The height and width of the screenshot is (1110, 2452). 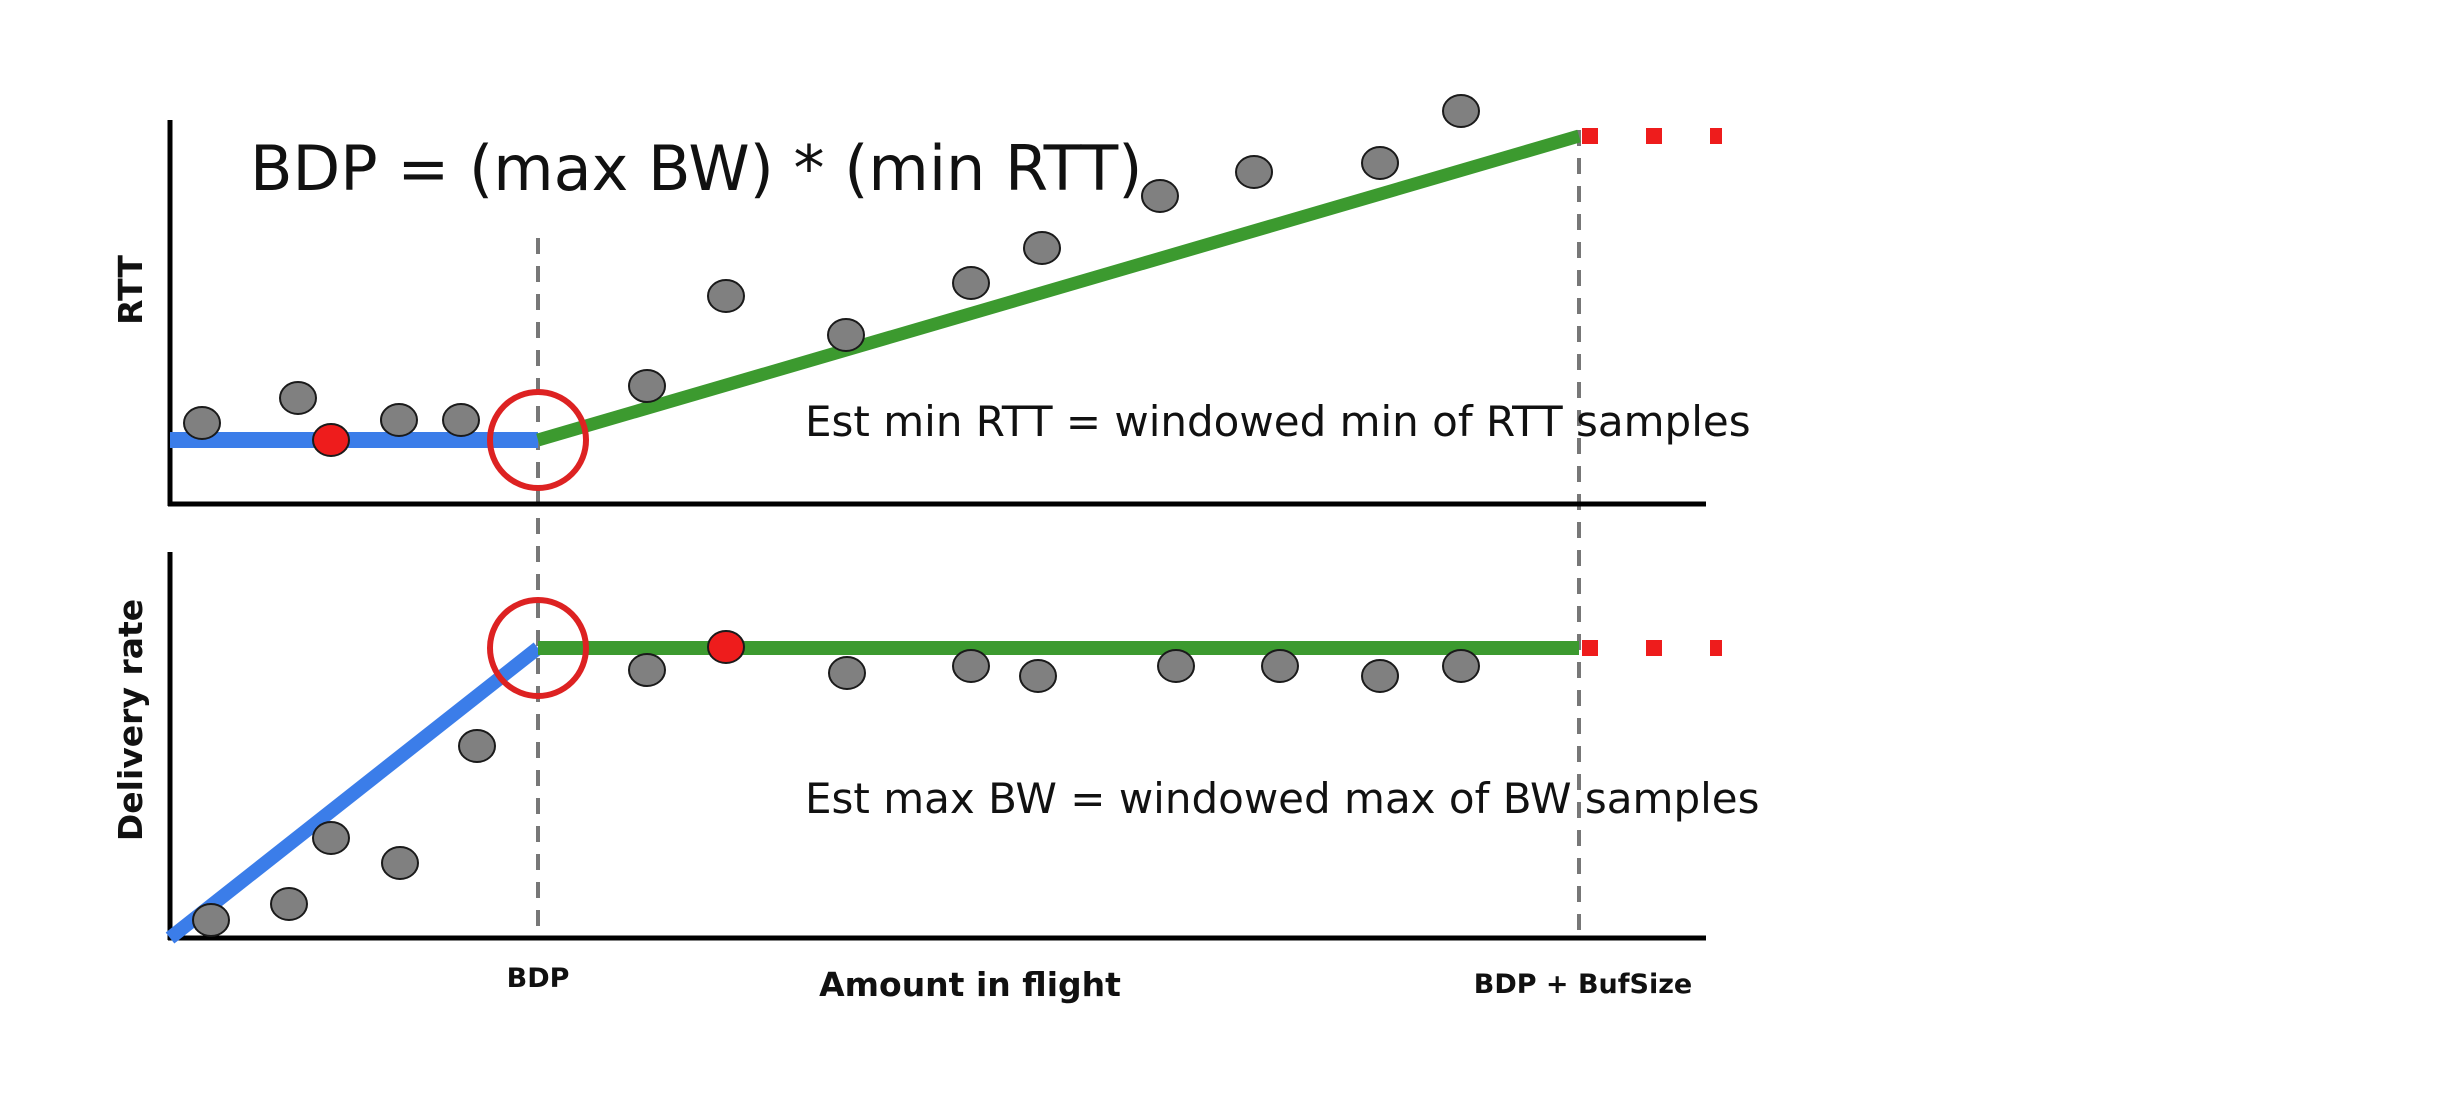 I want to click on x-axis-label: Amount in flight, so click(x=970, y=984).